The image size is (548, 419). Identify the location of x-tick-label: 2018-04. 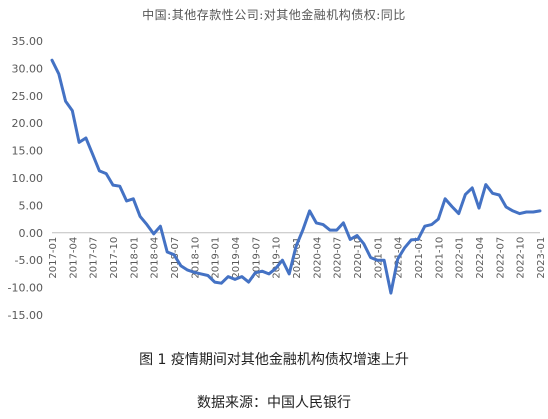
(155, 258).